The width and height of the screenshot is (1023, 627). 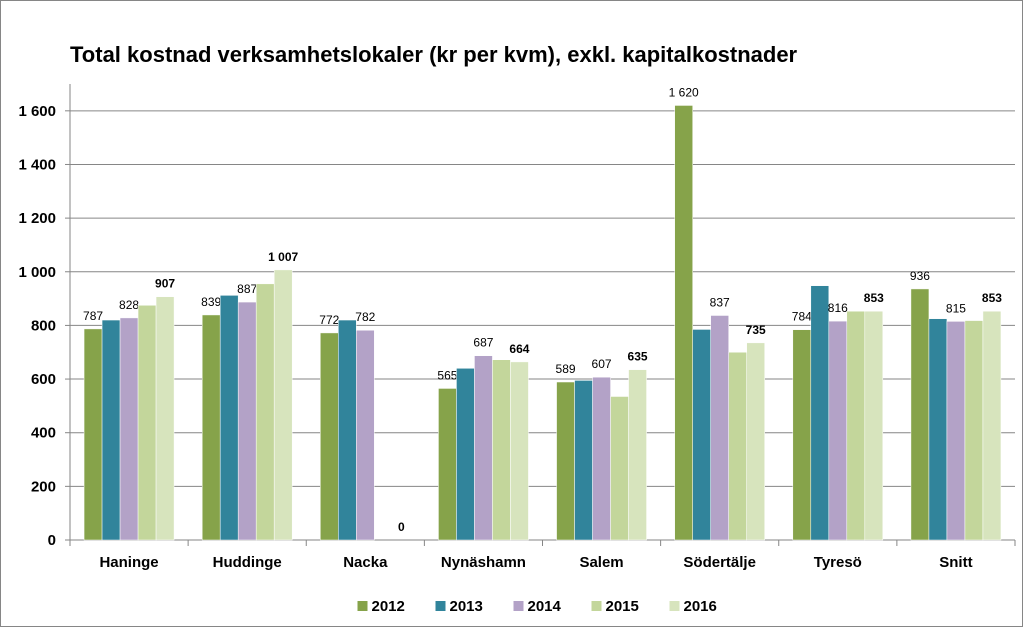 I want to click on value-label: 828, so click(x=129, y=305).